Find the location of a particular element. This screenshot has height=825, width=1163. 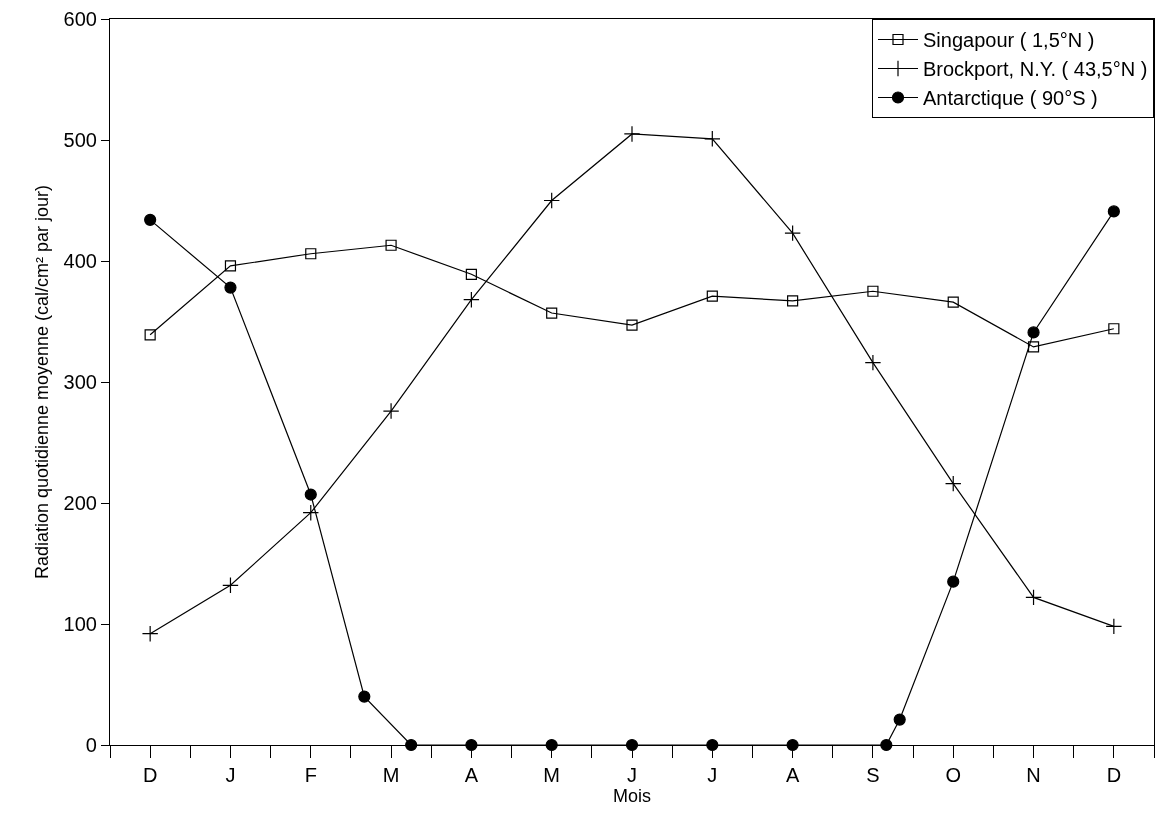

x-tick-label: O is located at coordinates (953, 775).